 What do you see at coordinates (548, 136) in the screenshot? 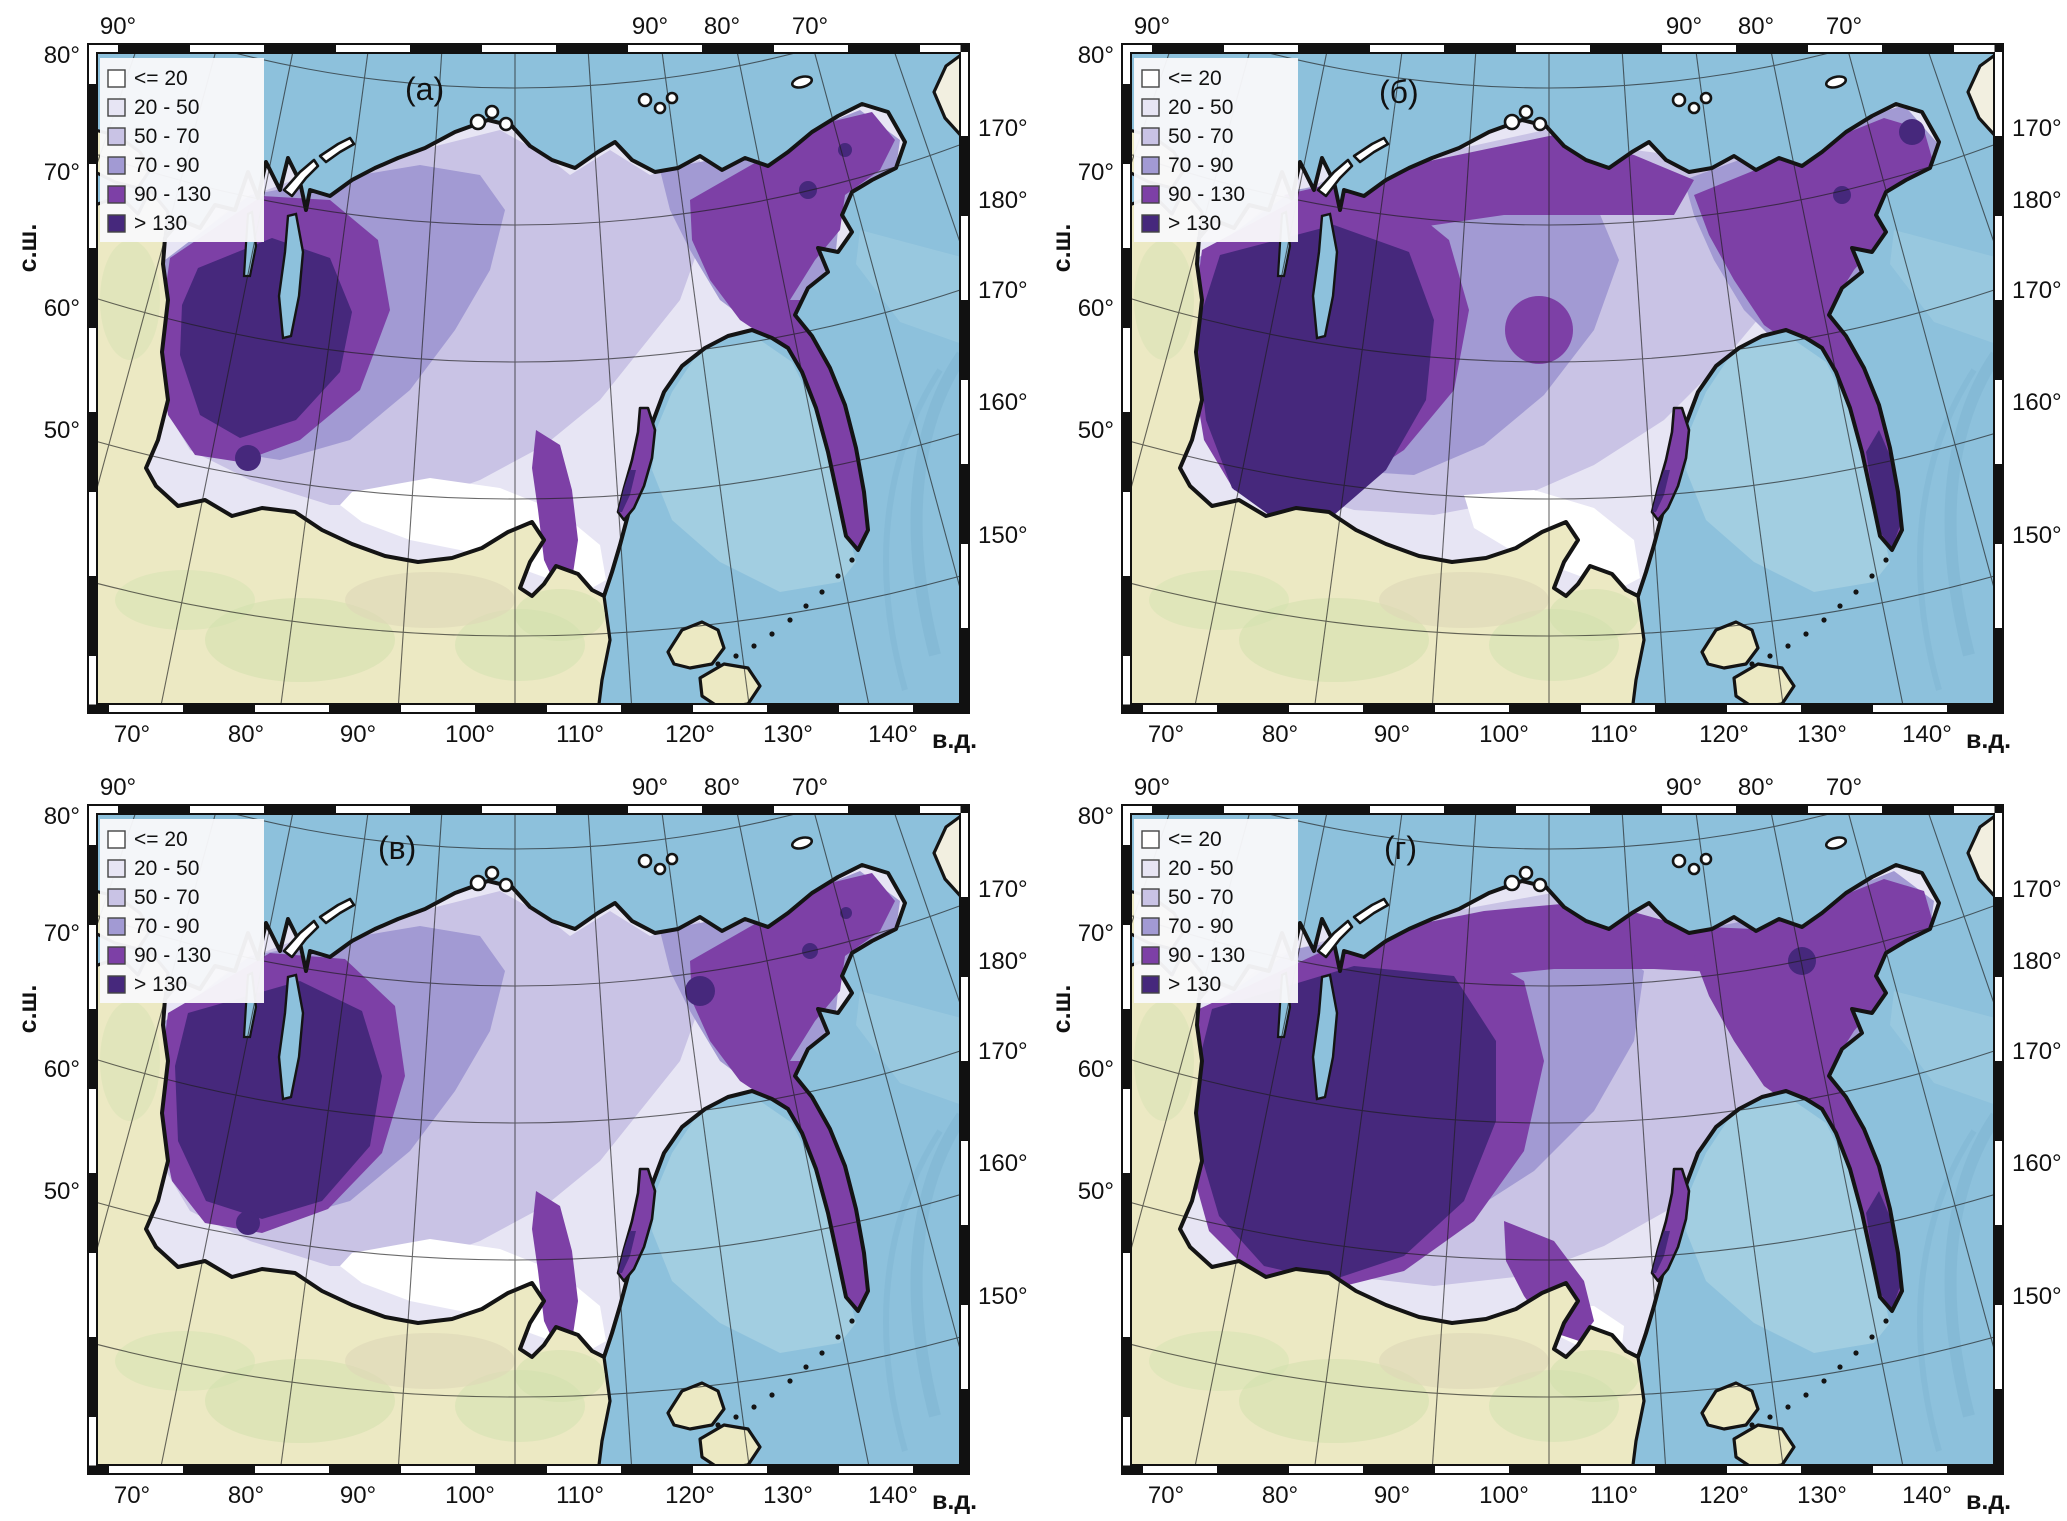
I see `arctic-islands` at bounding box center [548, 136].